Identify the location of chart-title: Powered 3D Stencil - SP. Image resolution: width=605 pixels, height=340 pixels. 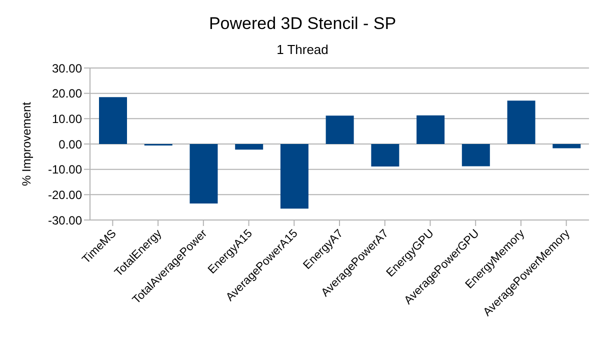
(303, 24).